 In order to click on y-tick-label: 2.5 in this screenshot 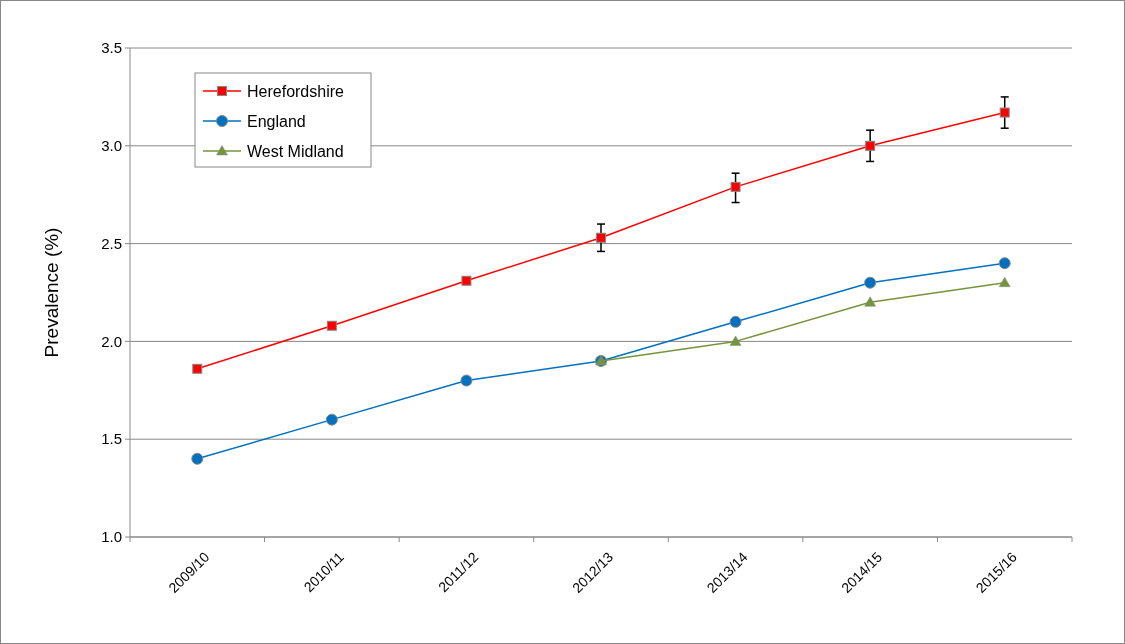, I will do `click(111, 243)`.